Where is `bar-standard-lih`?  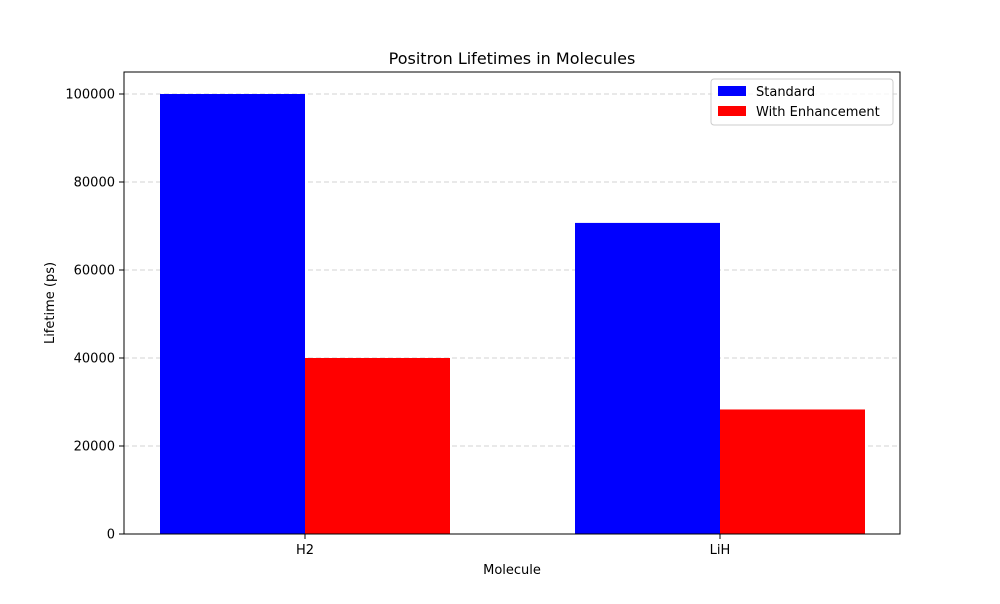 bar-standard-lih is located at coordinates (647, 378).